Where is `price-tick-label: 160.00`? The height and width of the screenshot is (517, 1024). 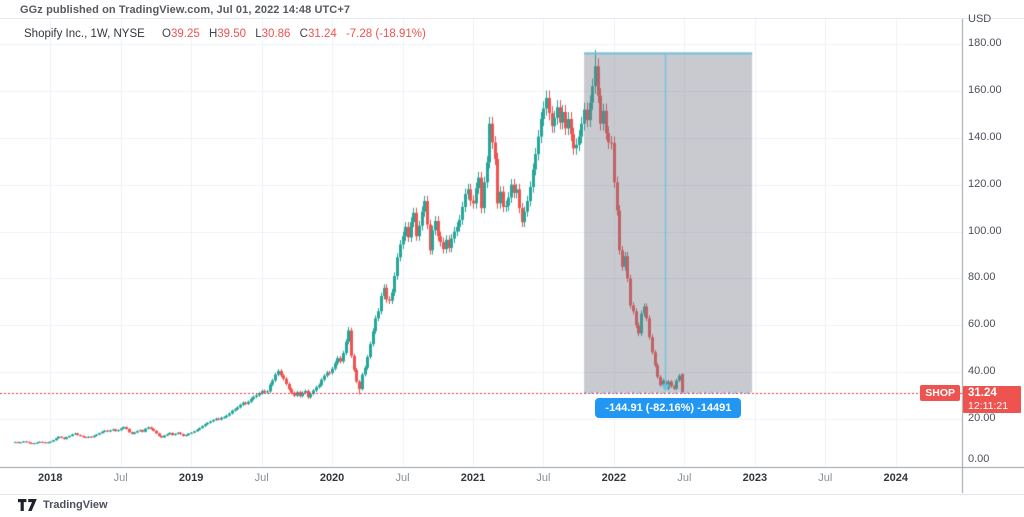
price-tick-label: 160.00 is located at coordinates (985, 89).